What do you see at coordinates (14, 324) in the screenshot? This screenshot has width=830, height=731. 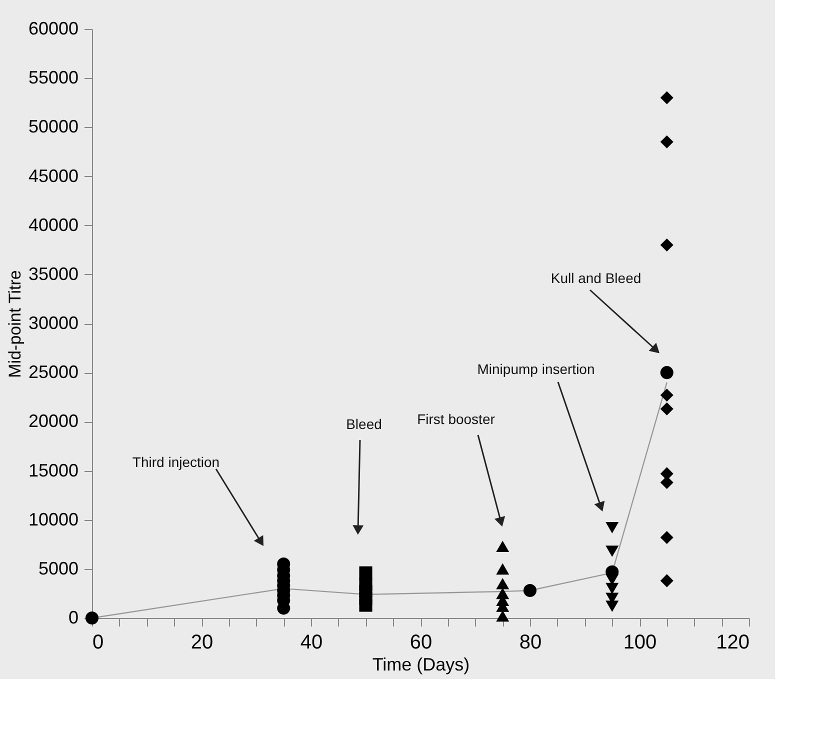 I see `y-axis-title: Mid-point Titre` at bounding box center [14, 324].